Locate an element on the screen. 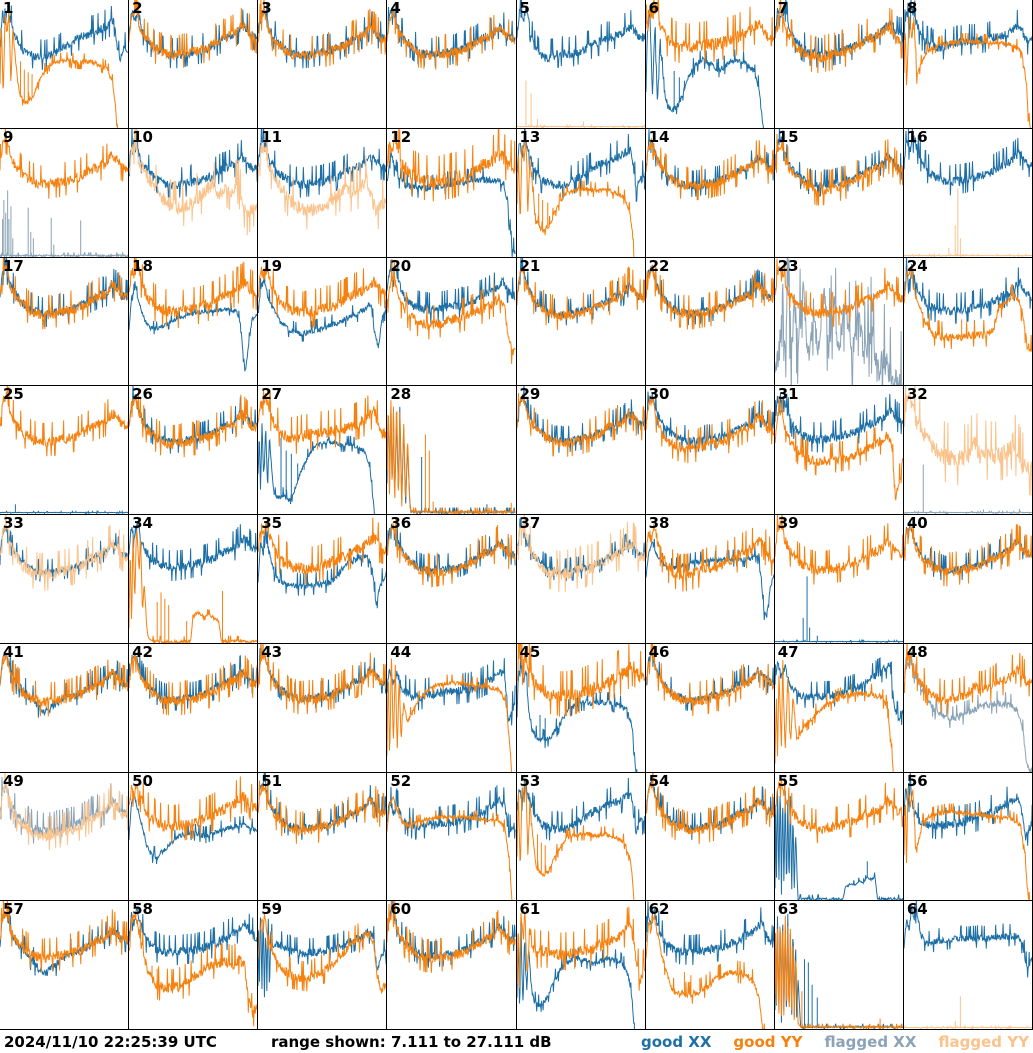  spectrum-panel: 10 is located at coordinates (194, 193).